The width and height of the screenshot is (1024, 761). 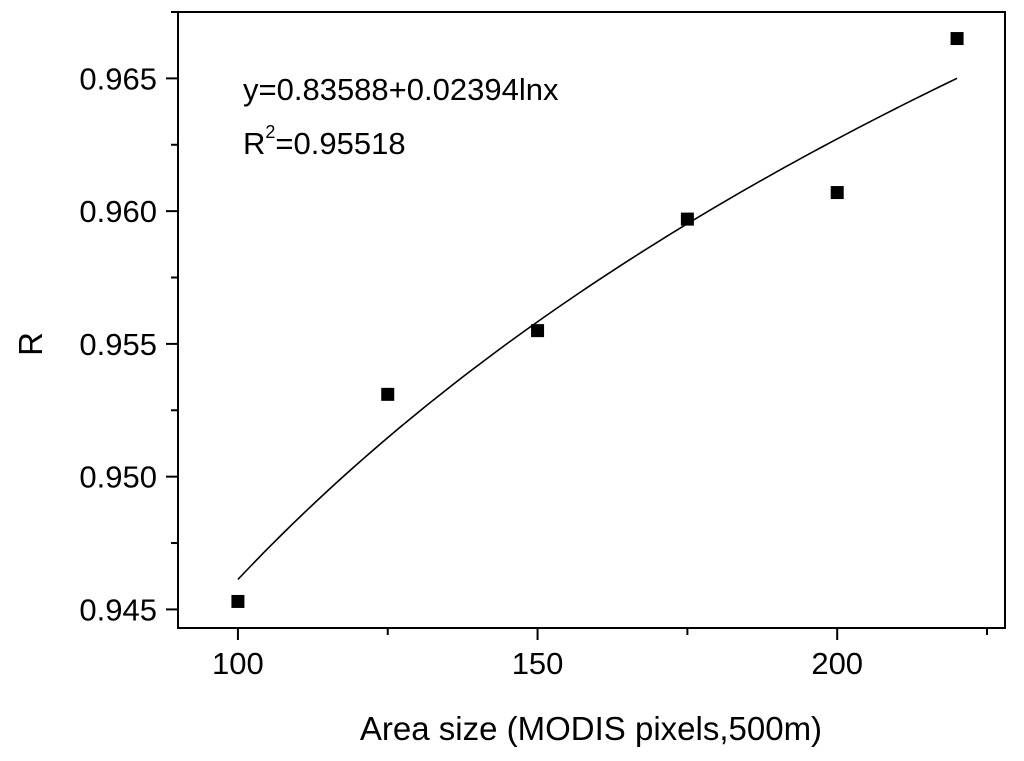 I want to click on r-squared-annotation: R2=0.95518, so click(x=324, y=141).